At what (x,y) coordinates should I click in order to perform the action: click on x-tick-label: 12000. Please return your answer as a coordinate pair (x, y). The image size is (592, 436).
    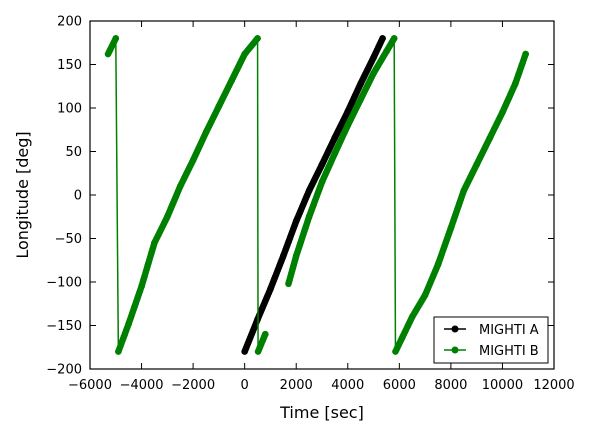
    Looking at the image, I should click on (553, 385).